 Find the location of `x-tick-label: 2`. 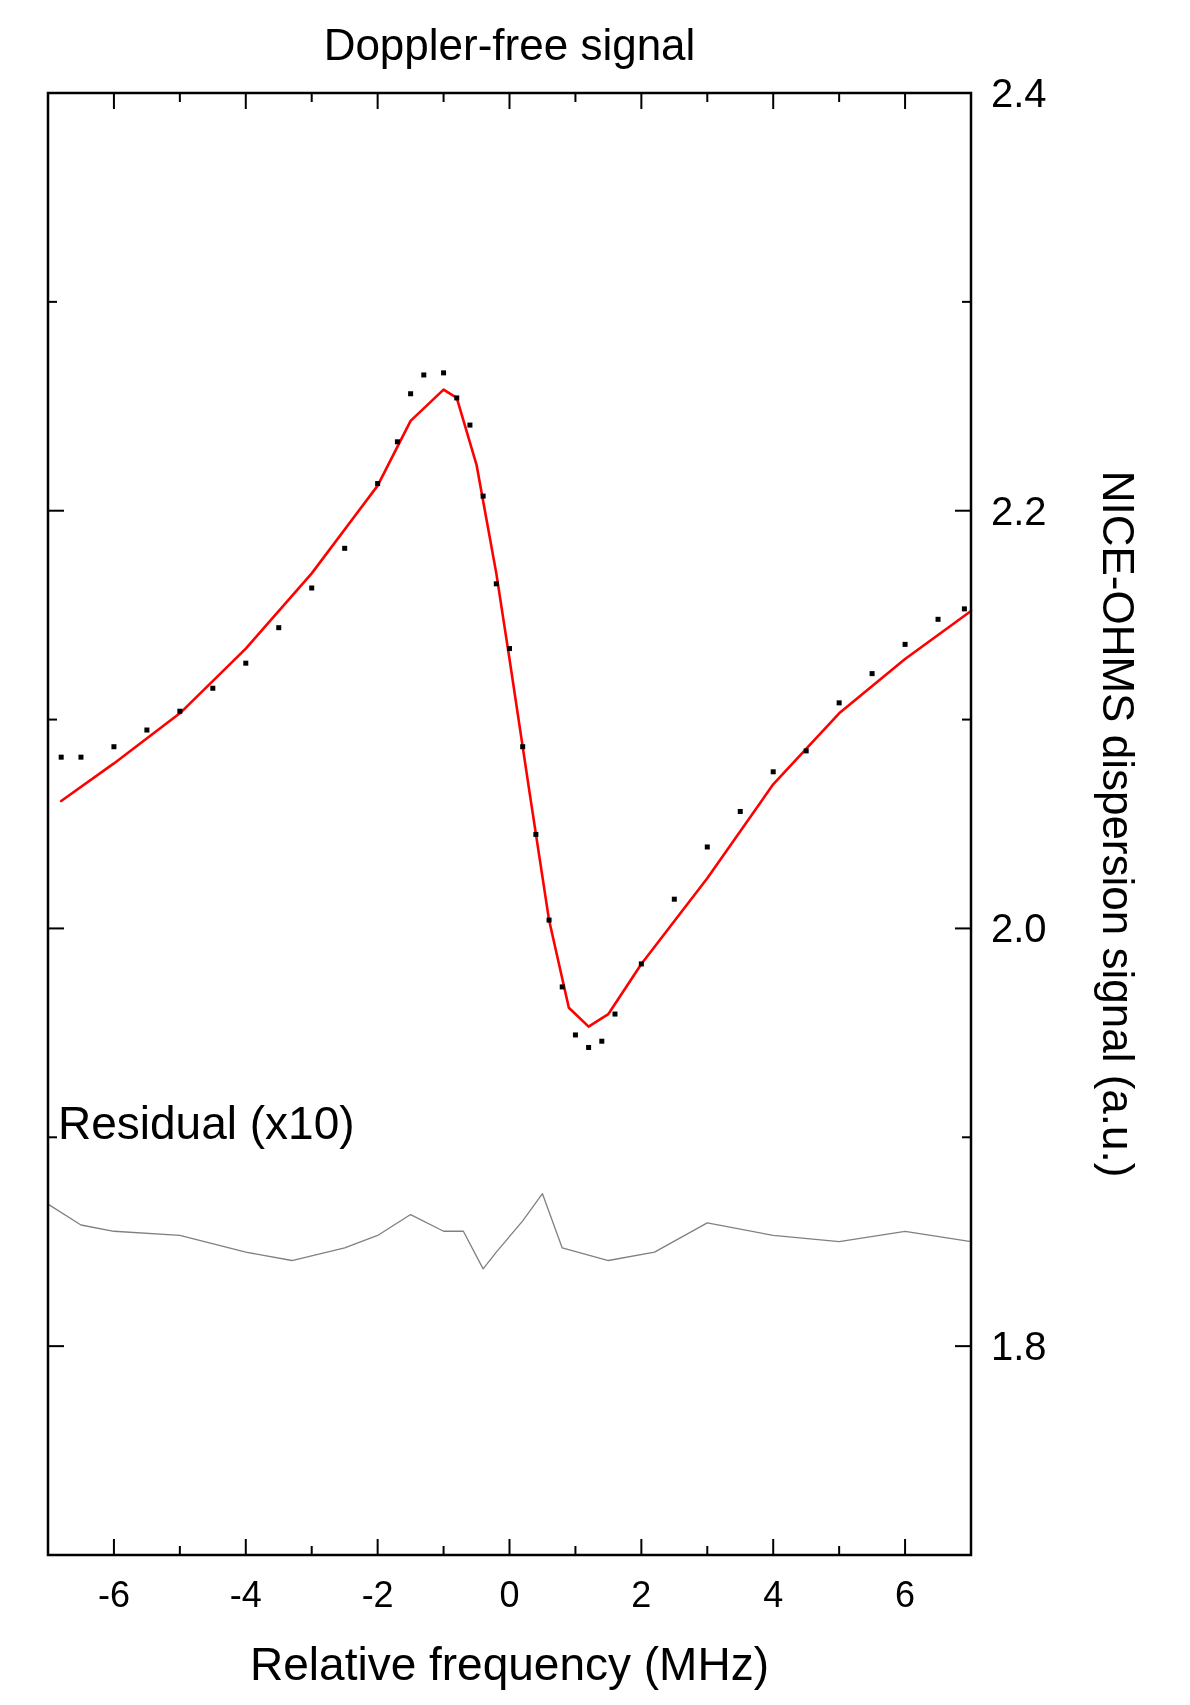

x-tick-label: 2 is located at coordinates (641, 1594).